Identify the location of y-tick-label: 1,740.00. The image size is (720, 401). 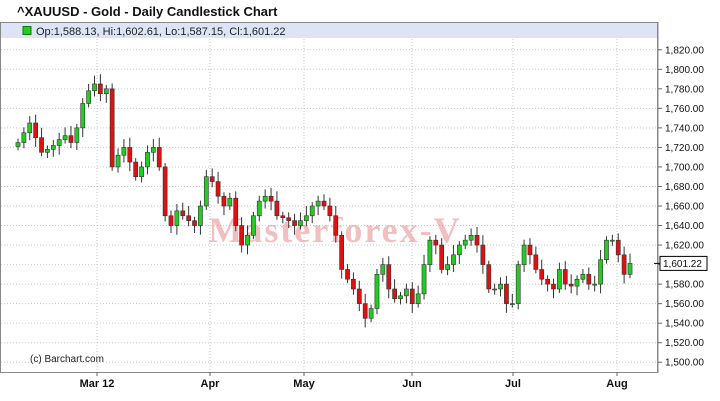
(684, 128).